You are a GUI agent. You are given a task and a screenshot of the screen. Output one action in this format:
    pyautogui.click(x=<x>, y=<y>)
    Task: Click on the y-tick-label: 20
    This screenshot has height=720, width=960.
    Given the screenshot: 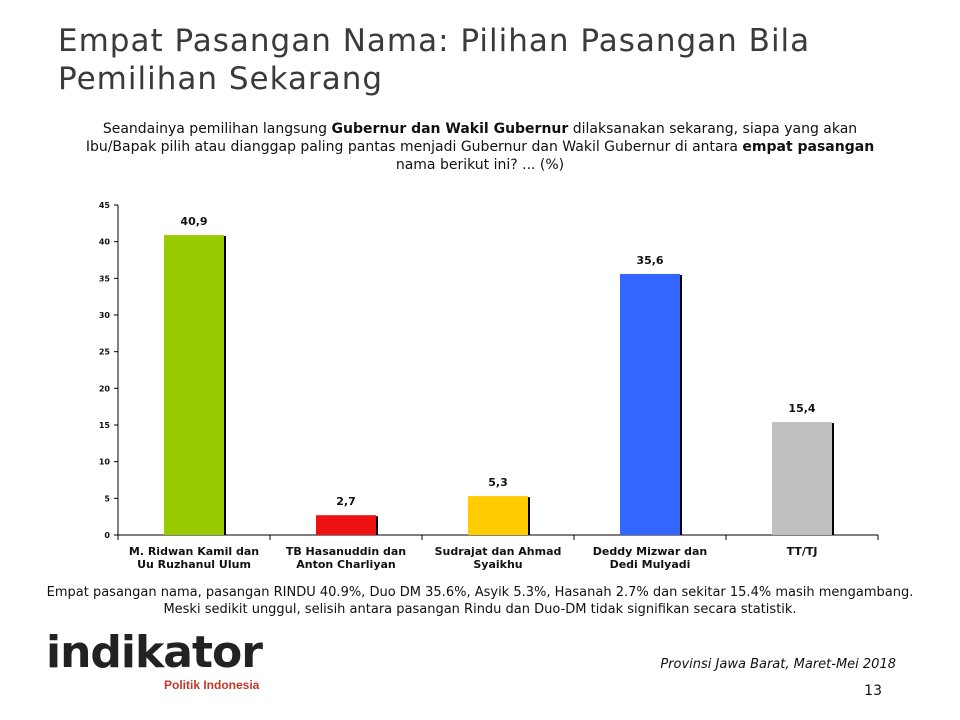 What is the action you would take?
    pyautogui.click(x=105, y=388)
    